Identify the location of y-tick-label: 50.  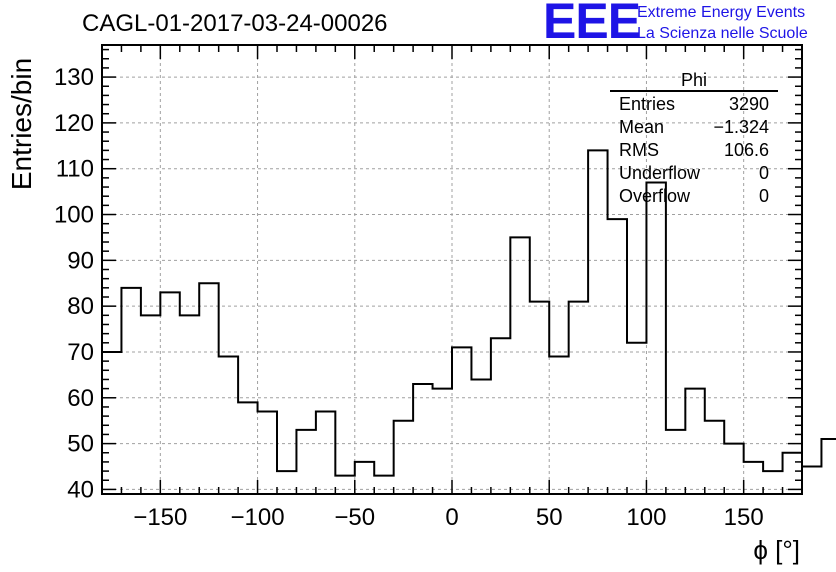
(80, 444).